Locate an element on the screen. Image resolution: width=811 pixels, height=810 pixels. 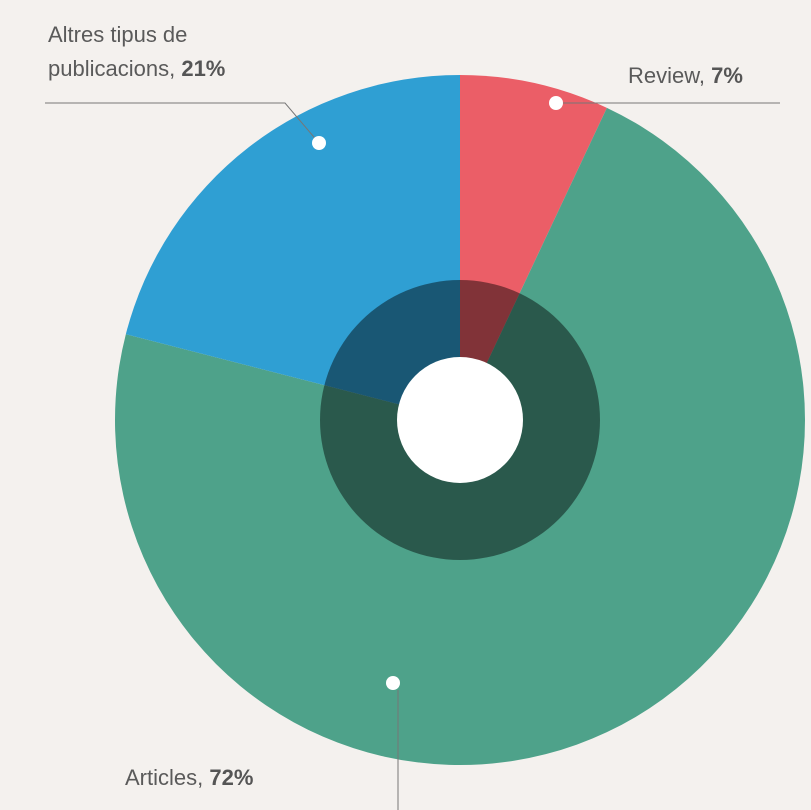
slice-value: 21% is located at coordinates (203, 68).